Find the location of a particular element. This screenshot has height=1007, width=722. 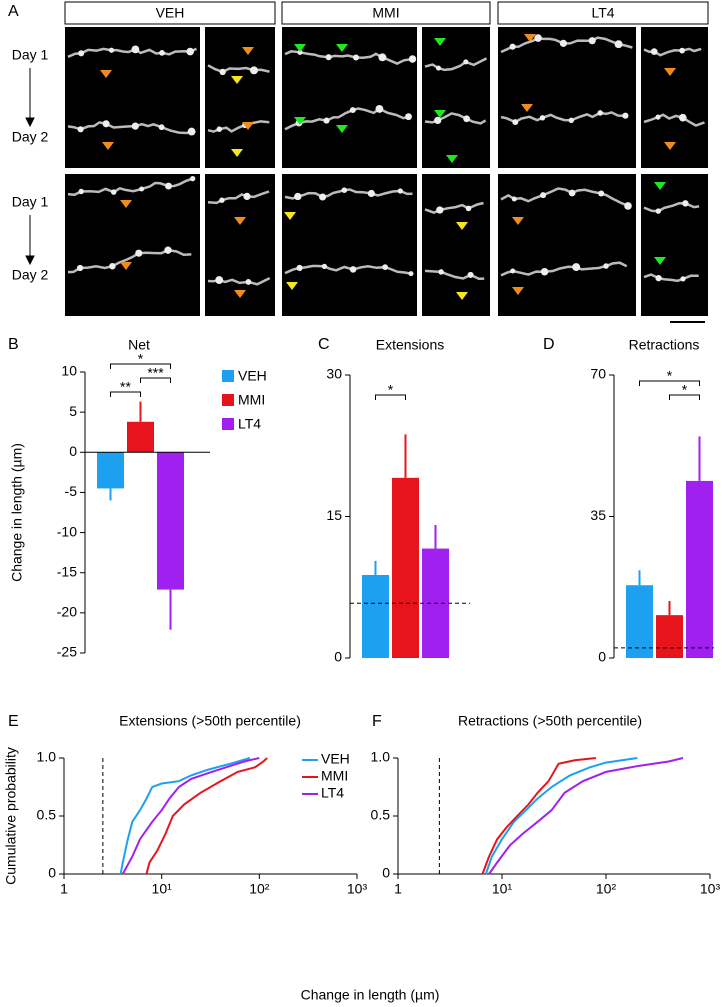

chart-title: Net is located at coordinates (139, 345).